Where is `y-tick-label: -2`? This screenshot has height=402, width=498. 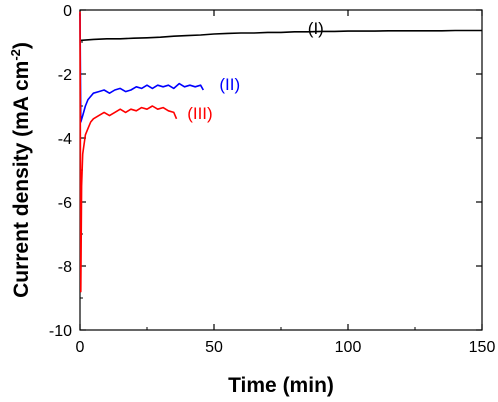 y-tick-label: -2 is located at coordinates (65, 75).